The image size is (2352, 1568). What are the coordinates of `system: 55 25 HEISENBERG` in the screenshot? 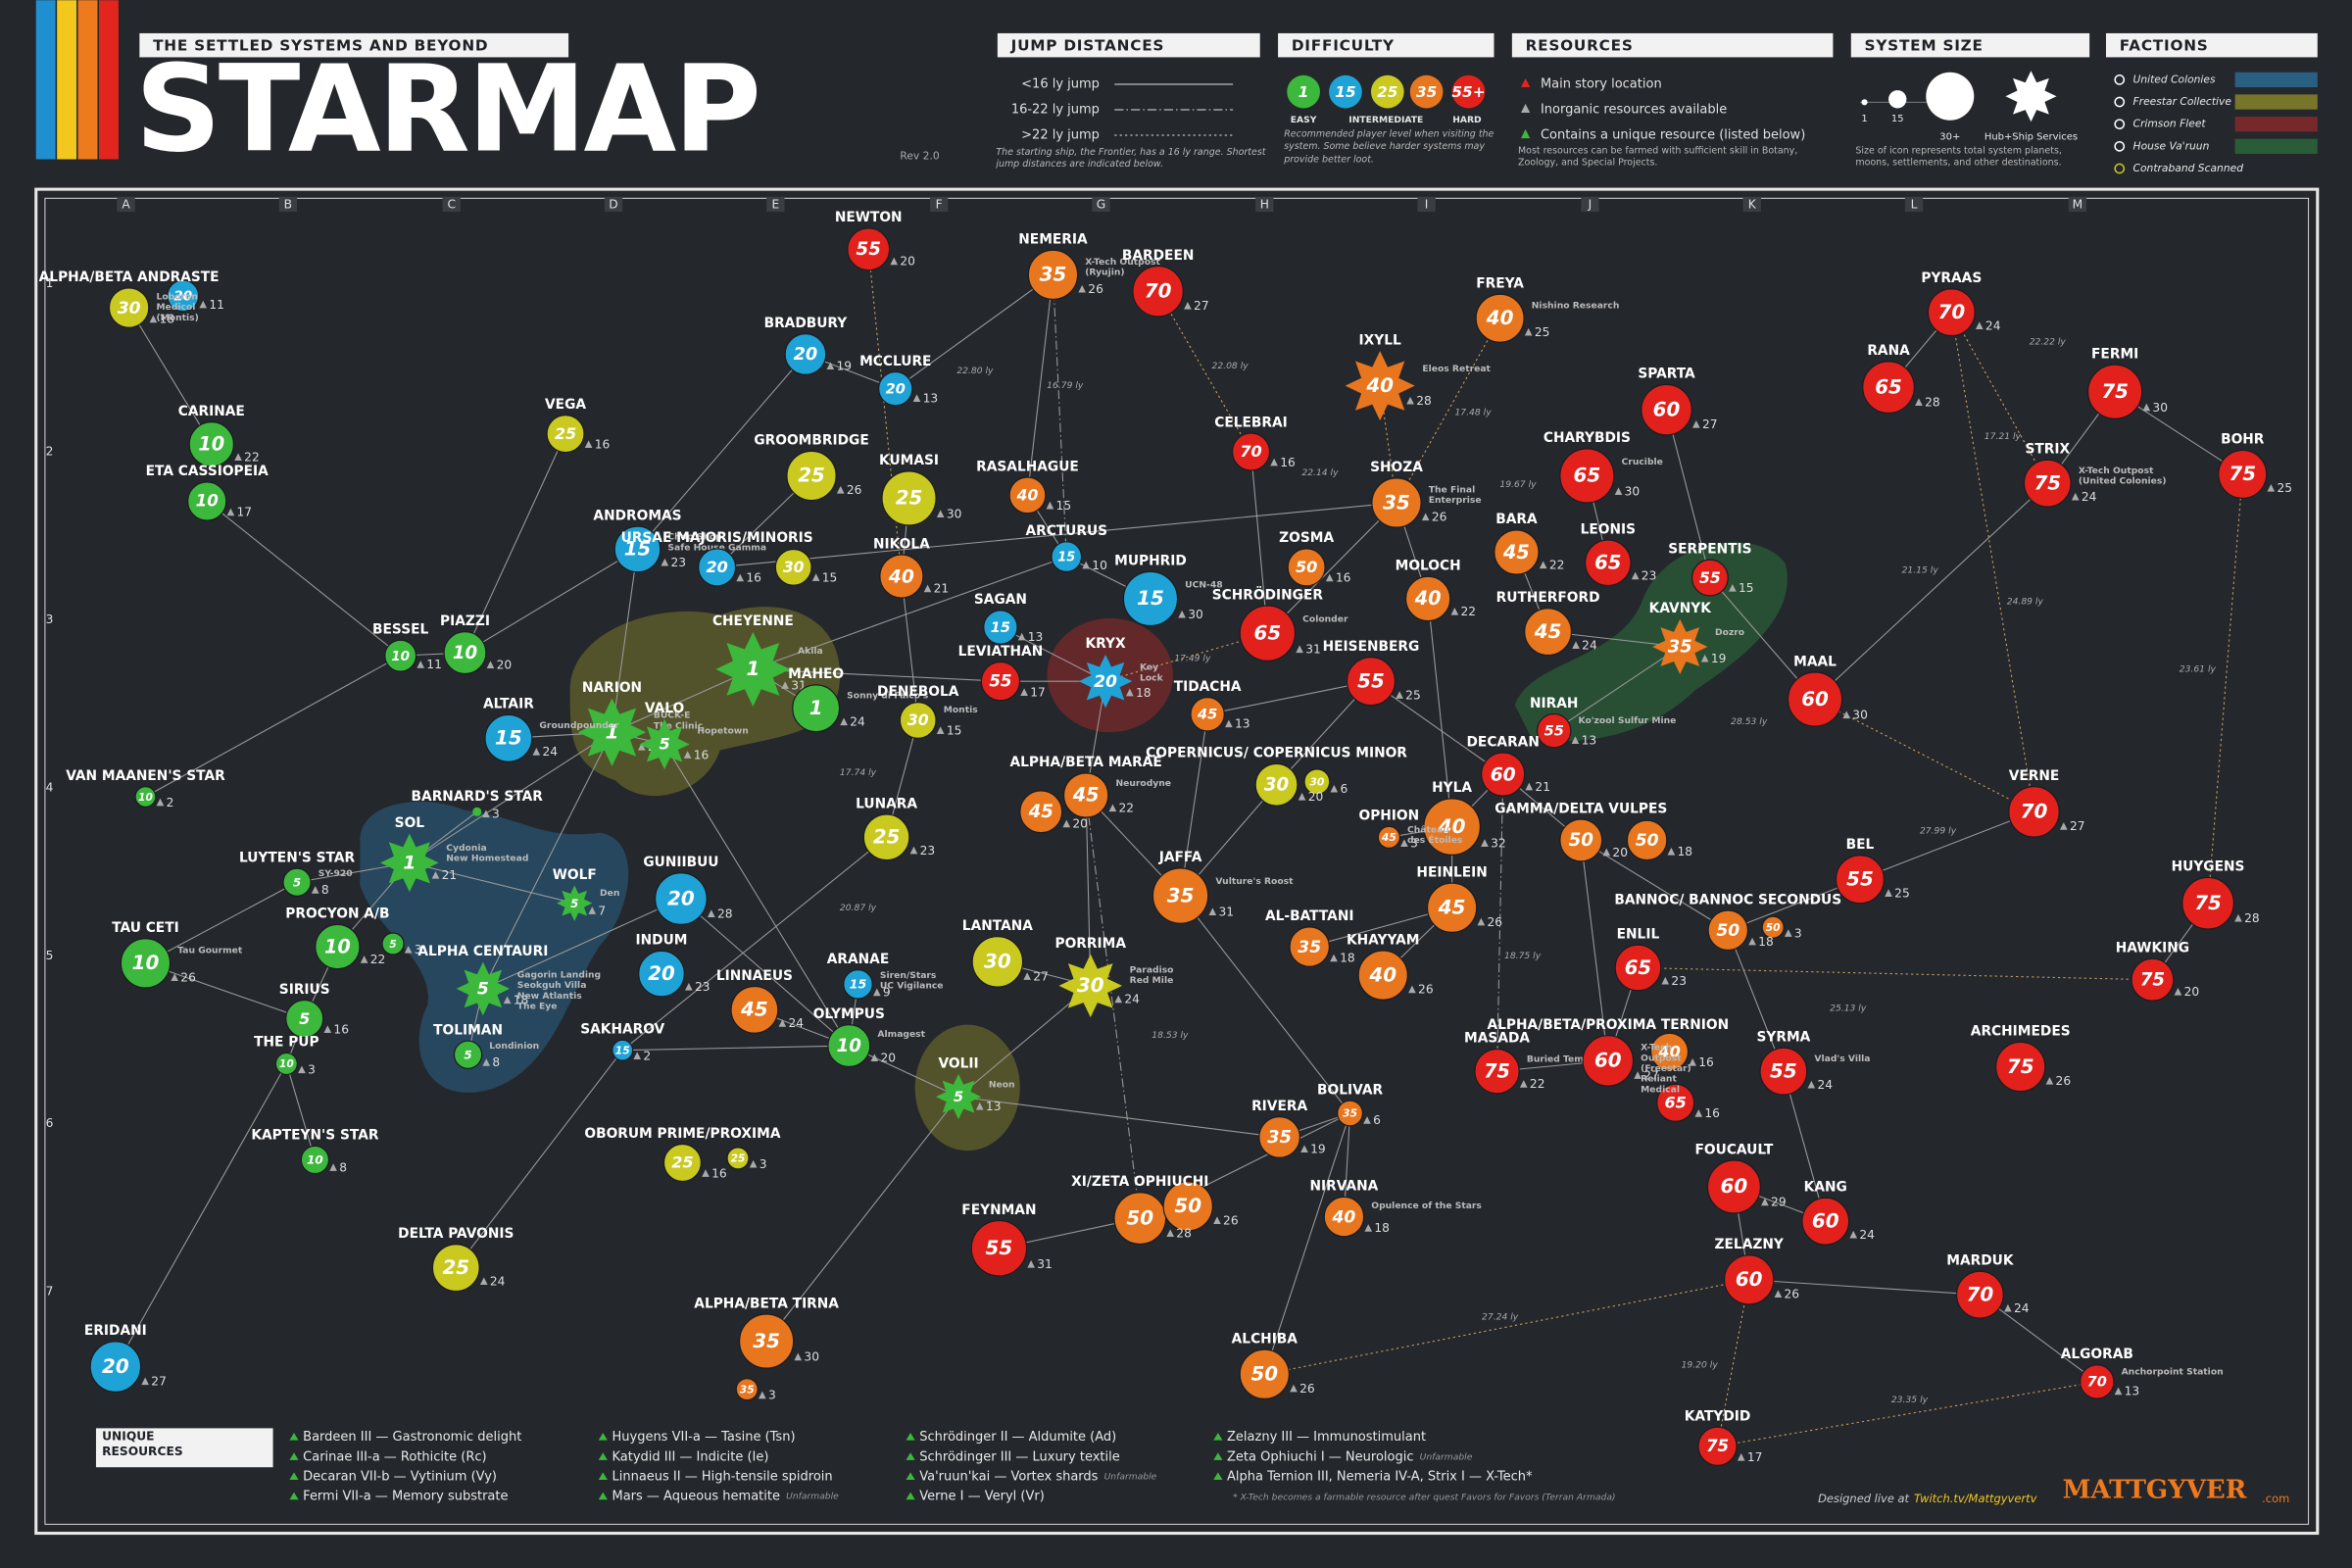 It's located at (1372, 673).